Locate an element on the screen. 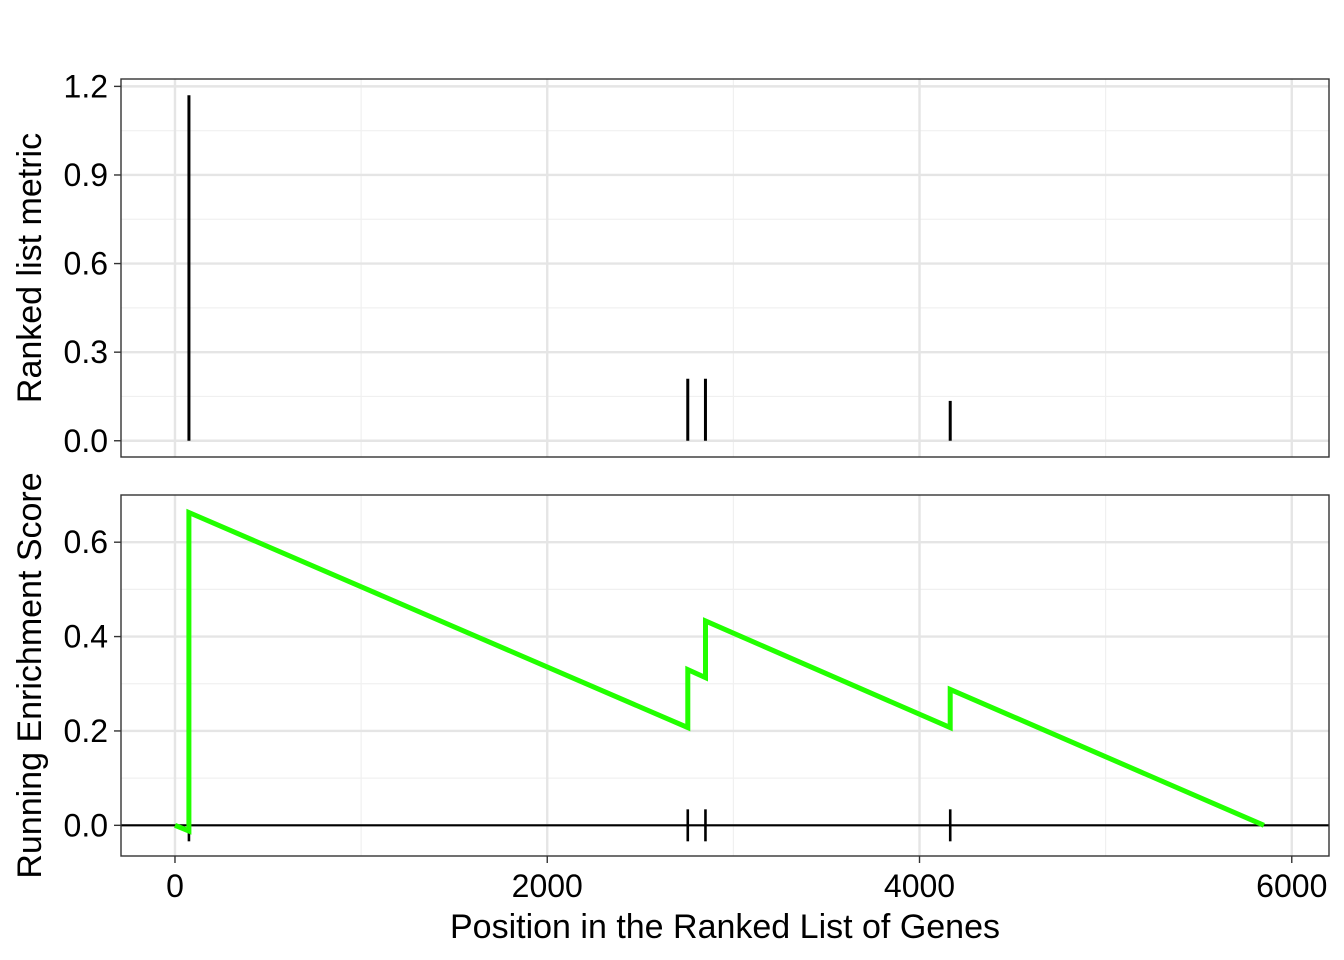  x-tick-label: 2000 is located at coordinates (547, 886).